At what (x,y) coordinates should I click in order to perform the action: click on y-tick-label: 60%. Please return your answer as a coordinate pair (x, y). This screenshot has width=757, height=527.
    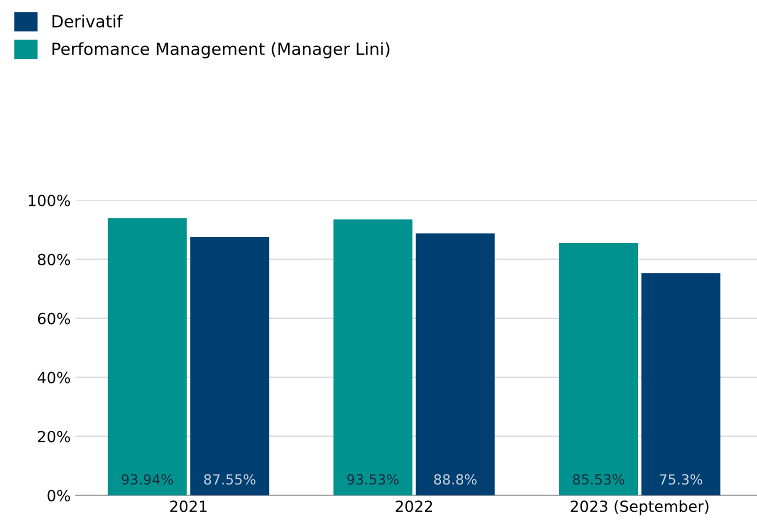
    Looking at the image, I should click on (54, 318).